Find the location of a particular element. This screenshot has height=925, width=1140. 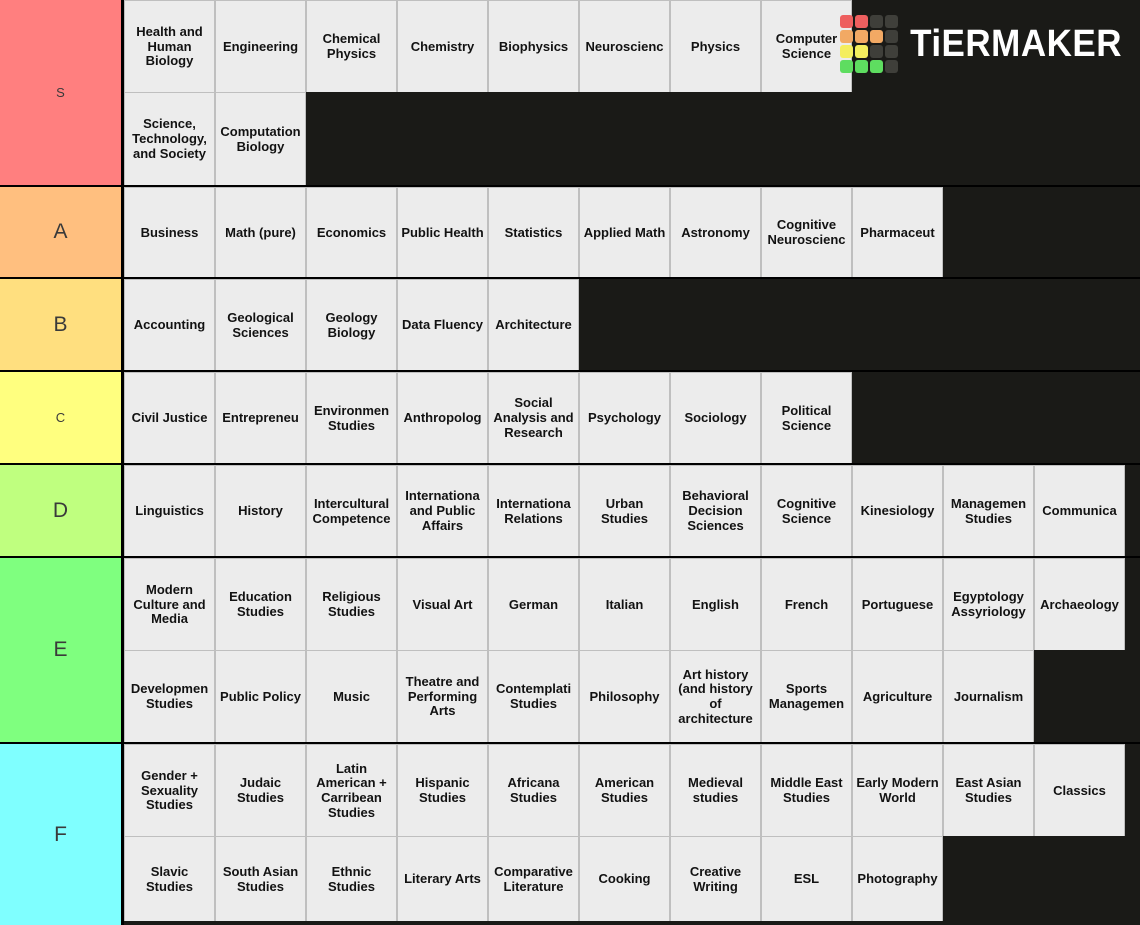

tier-item: Internationa and Public Affairs is located at coordinates (442, 510).